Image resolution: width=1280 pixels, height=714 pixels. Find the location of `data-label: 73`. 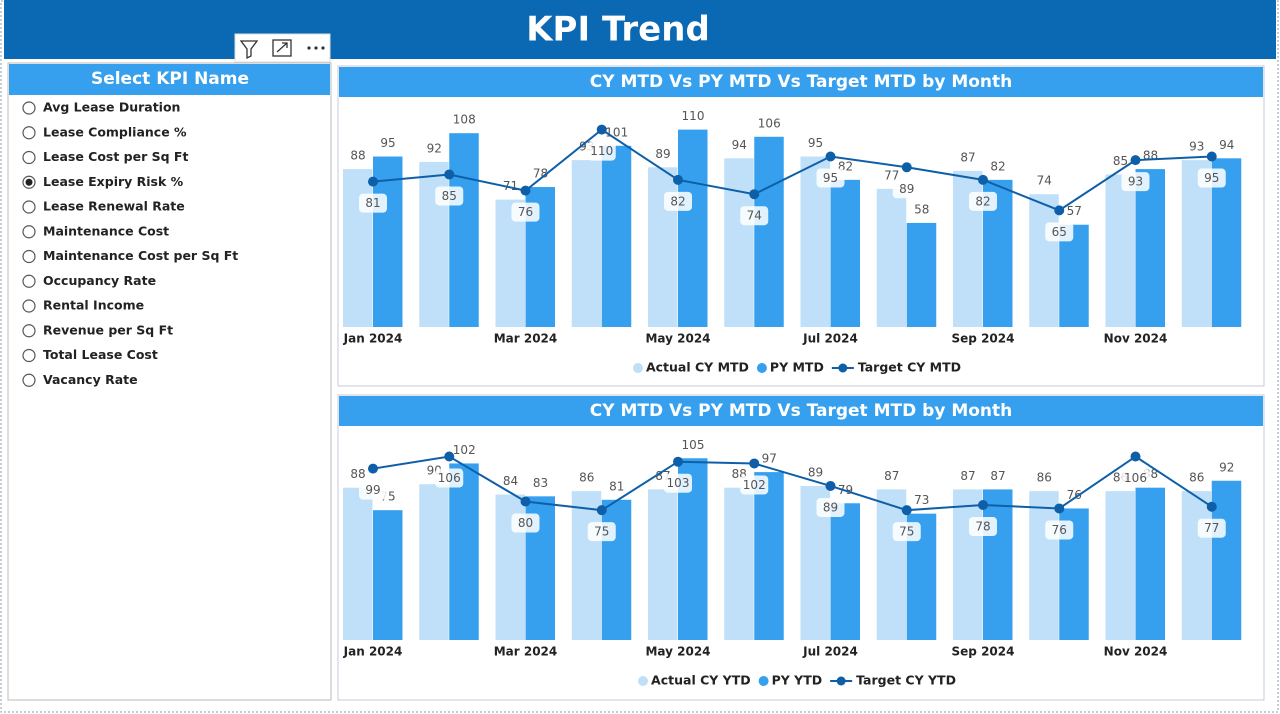

data-label: 73 is located at coordinates (921, 500).